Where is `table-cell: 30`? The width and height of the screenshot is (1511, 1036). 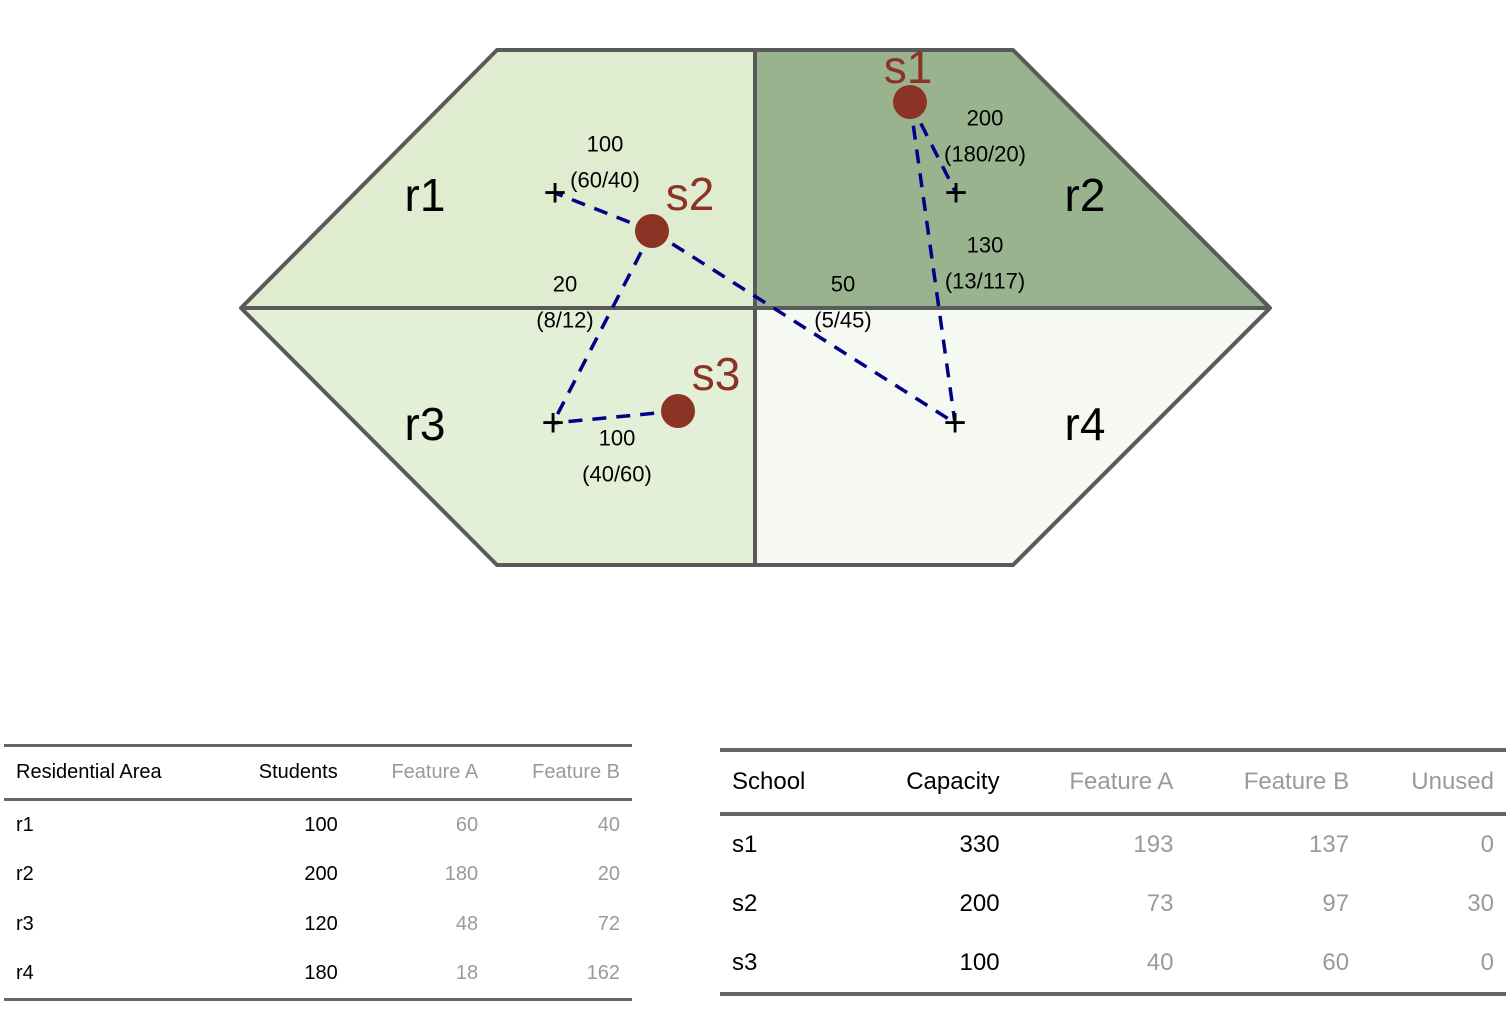 table-cell: 30 is located at coordinates (1480, 903).